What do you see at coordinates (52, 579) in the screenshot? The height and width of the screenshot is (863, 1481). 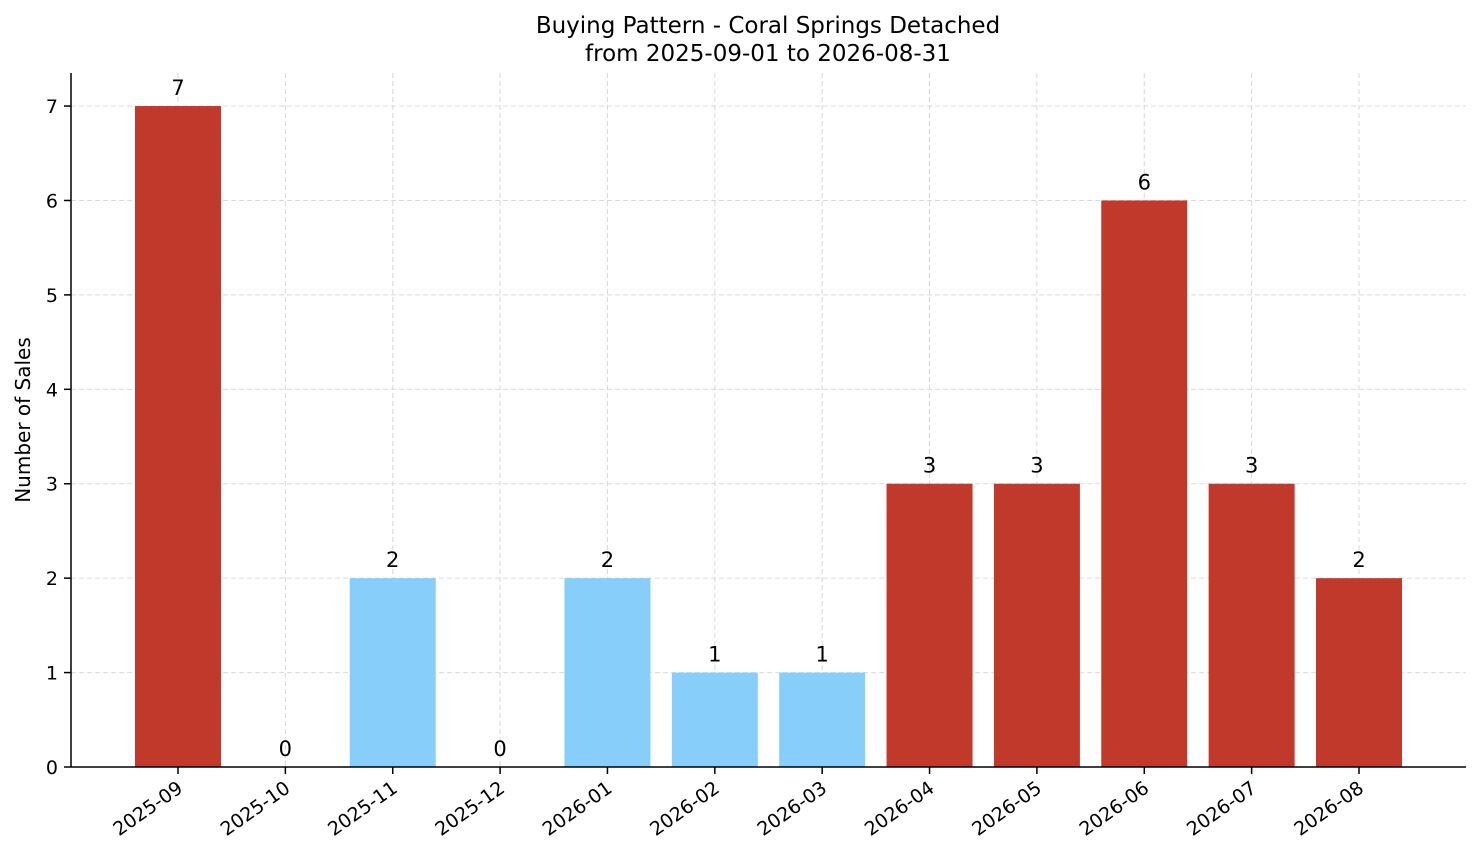 I see `y-tick-label: 2` at bounding box center [52, 579].